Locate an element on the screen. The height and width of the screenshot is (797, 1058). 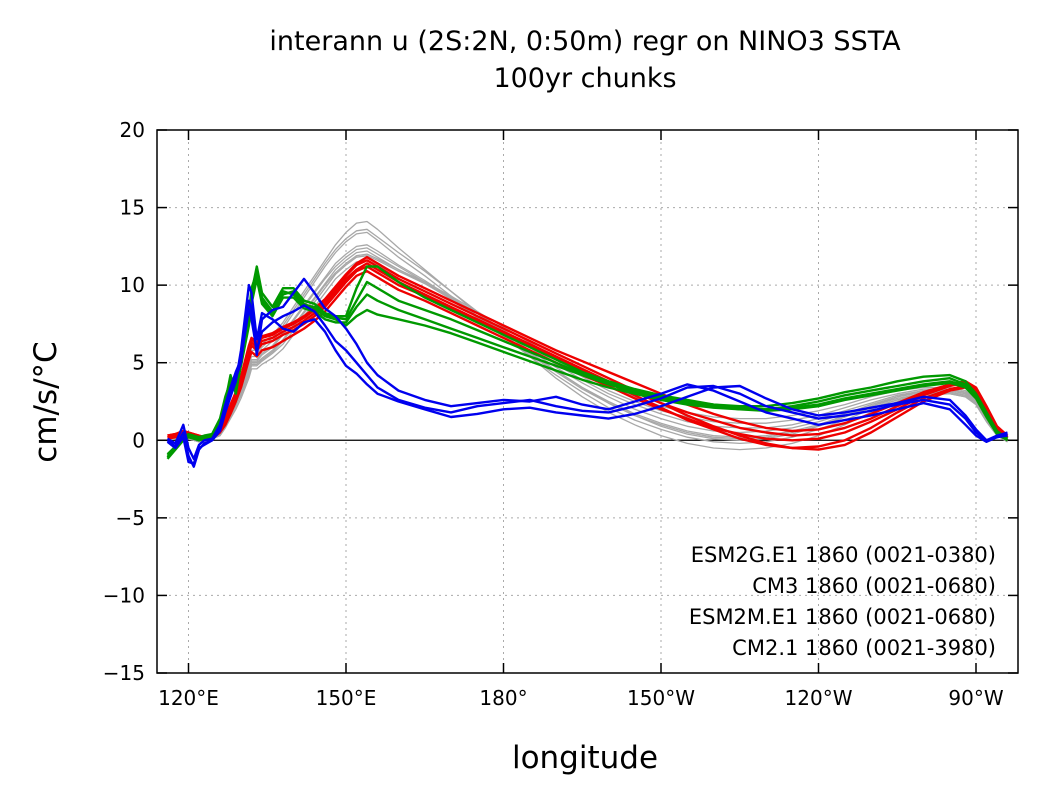
y-tick-label: 15 is located at coordinates (132, 208).